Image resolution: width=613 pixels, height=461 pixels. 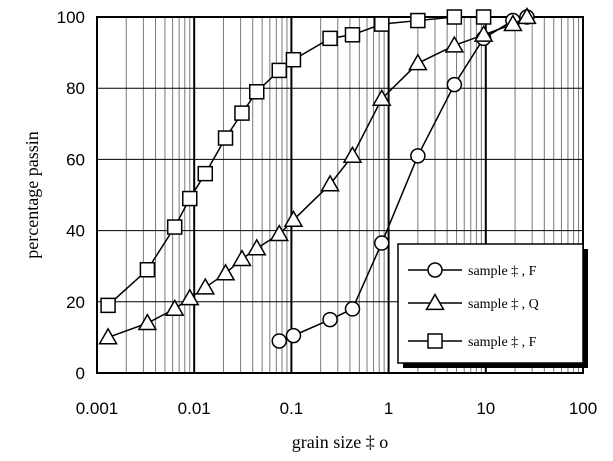 What do you see at coordinates (97, 408) in the screenshot?
I see `x-tick-label: 0.001` at bounding box center [97, 408].